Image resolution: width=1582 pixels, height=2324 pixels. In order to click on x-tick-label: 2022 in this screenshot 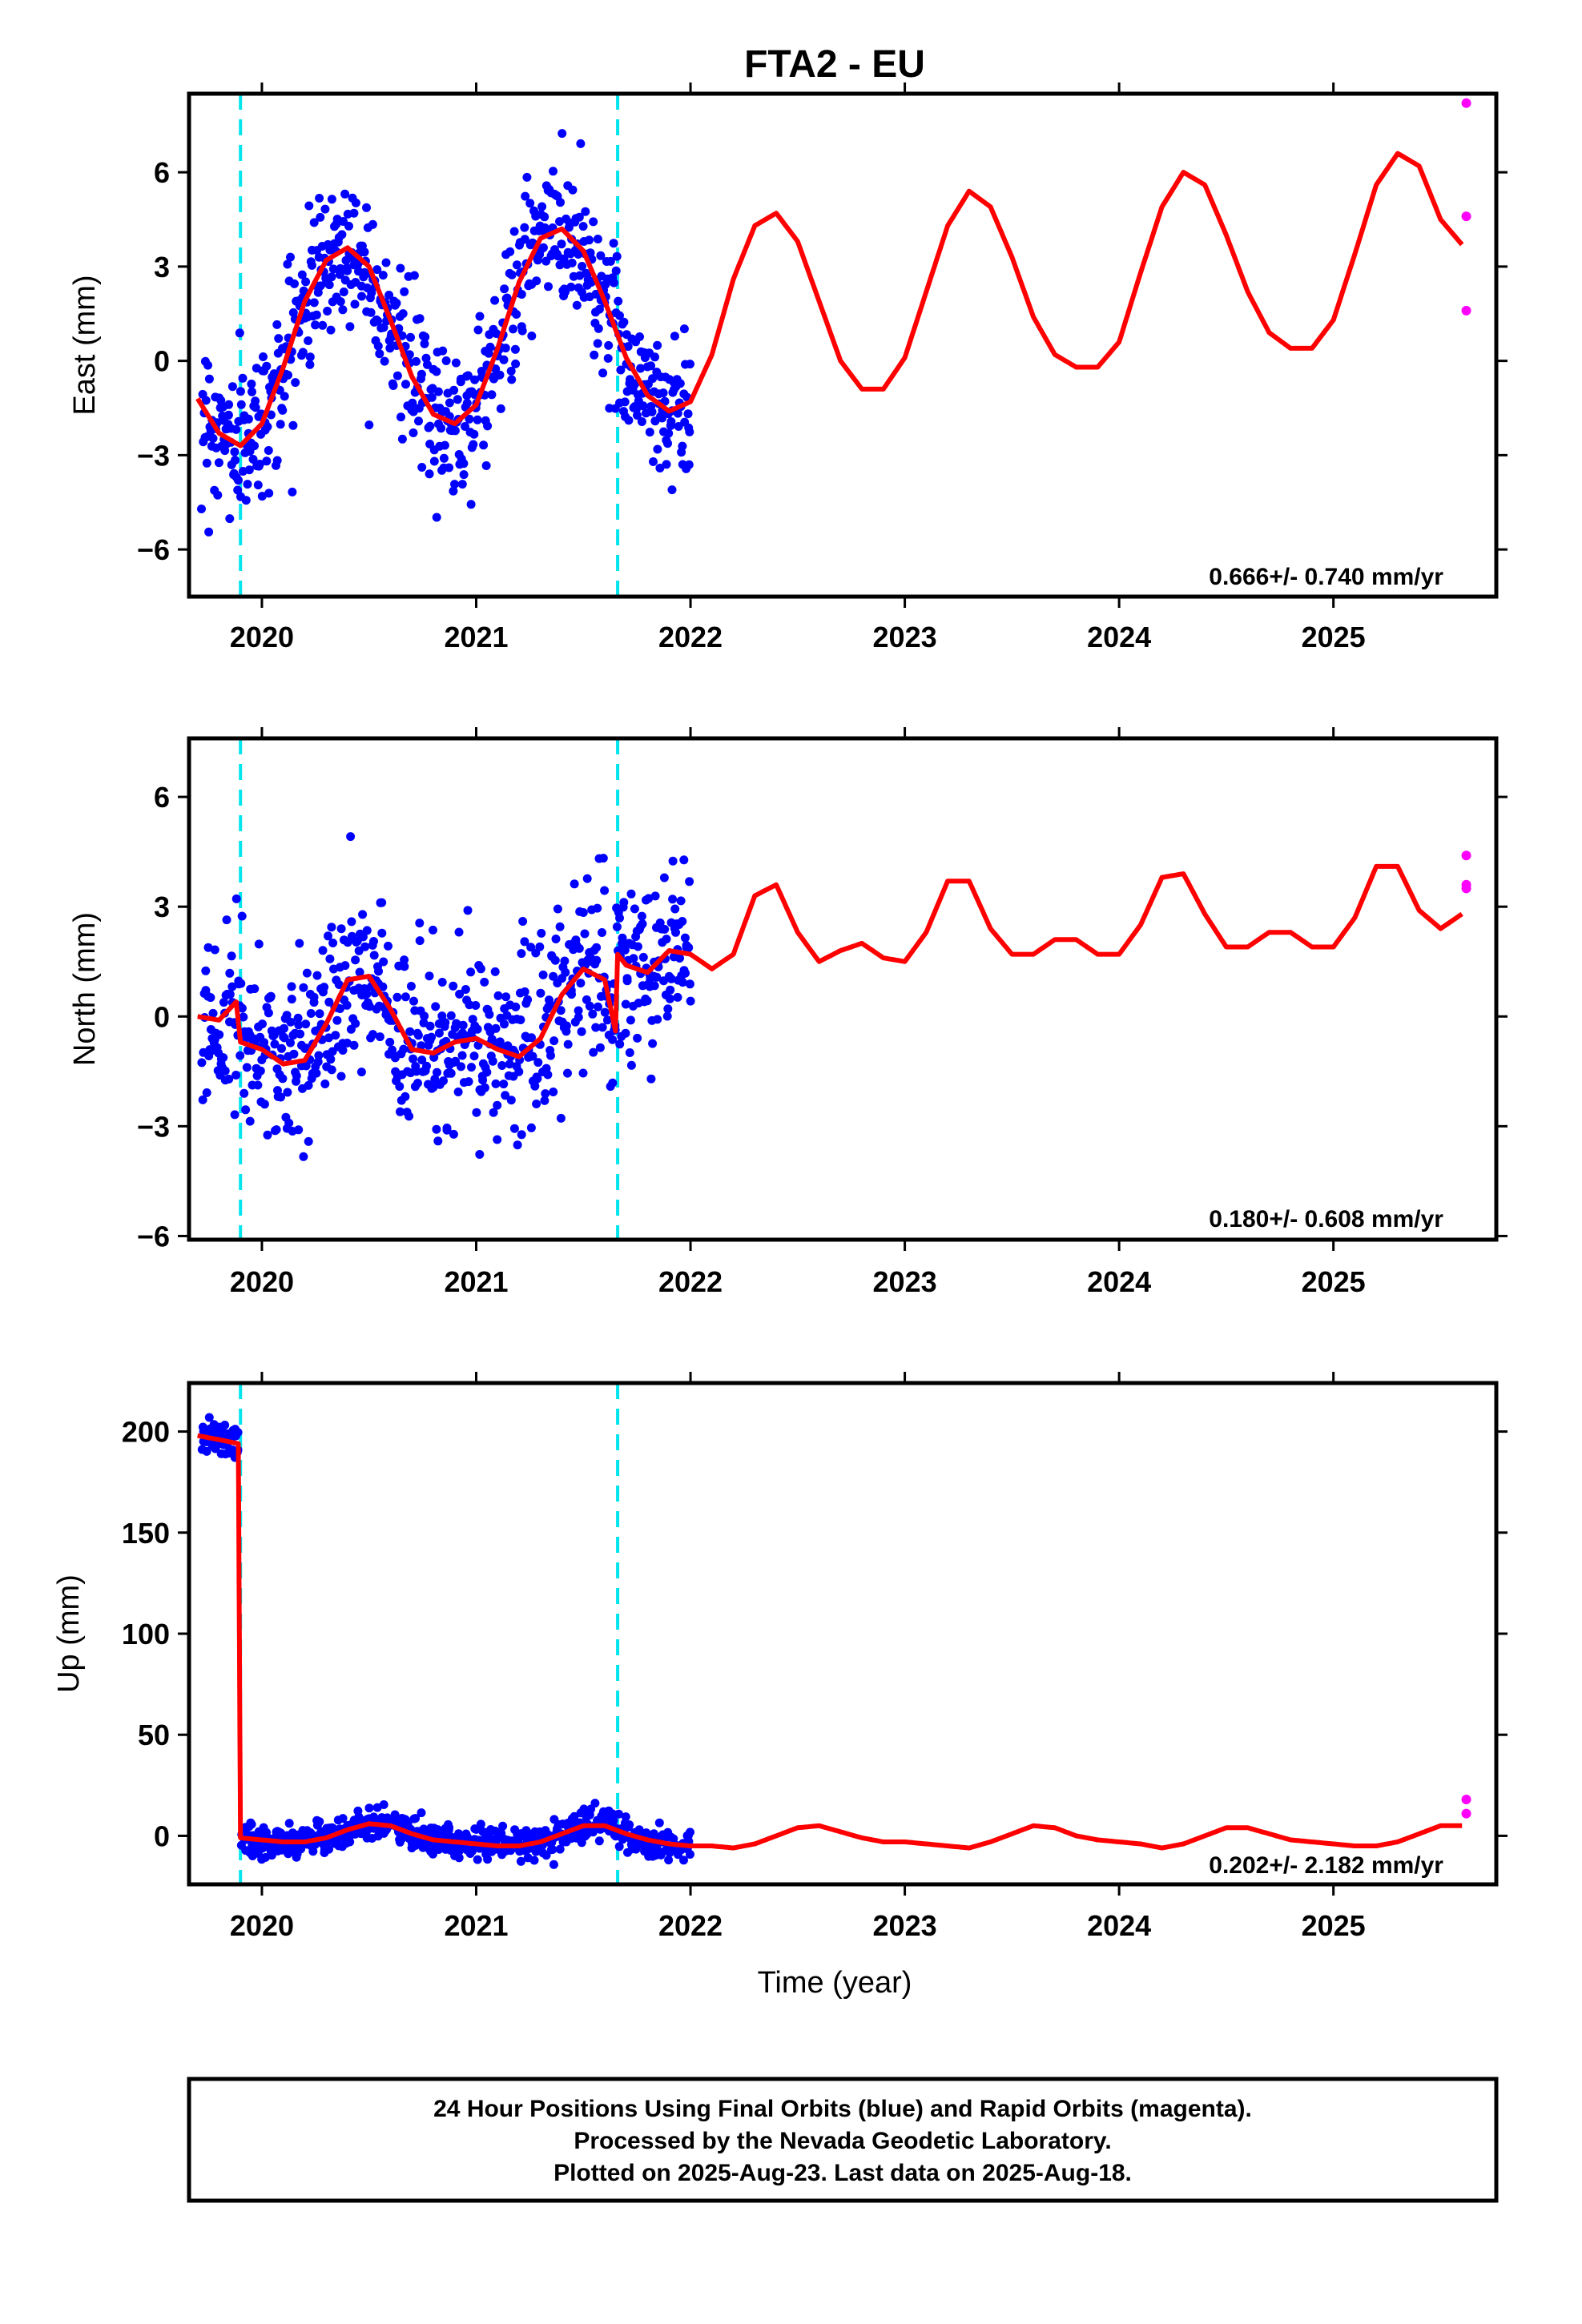, I will do `click(690, 1925)`.